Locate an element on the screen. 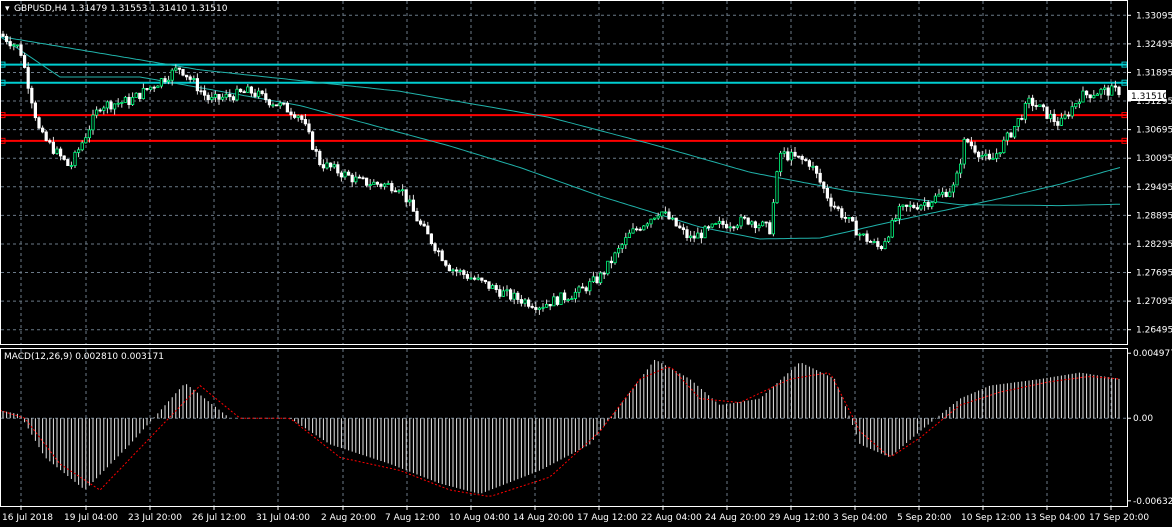  time-tick-label: 3 Sep 04:00 is located at coordinates (860, 518).